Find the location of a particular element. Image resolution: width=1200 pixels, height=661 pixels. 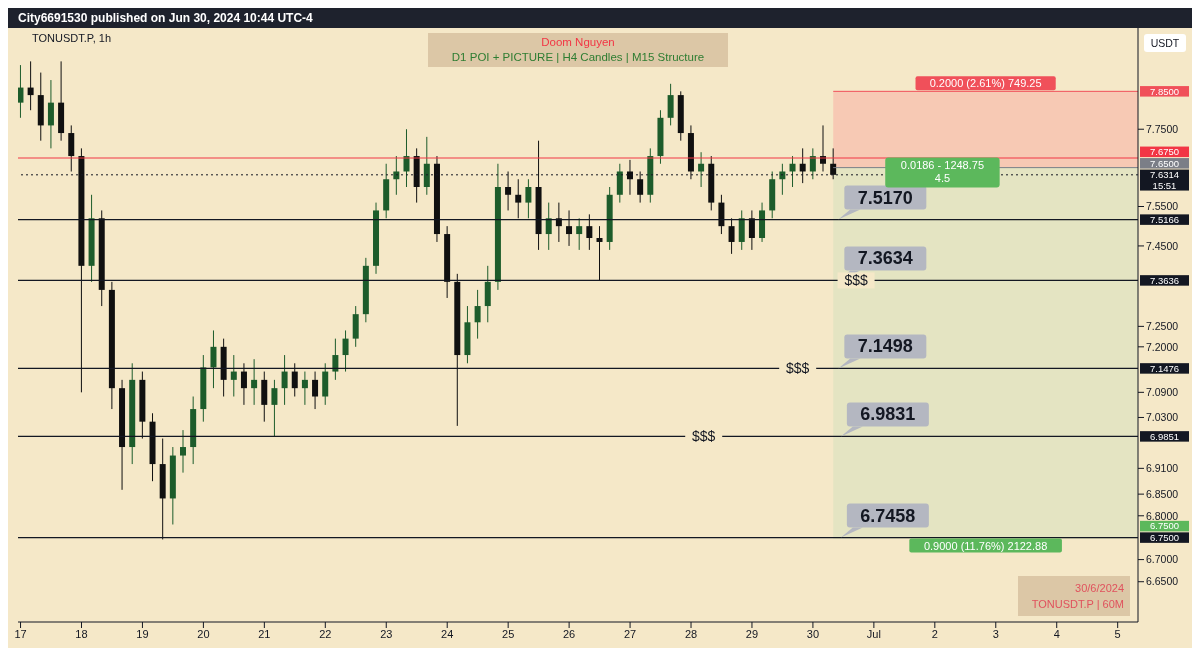

annotation: 6.7458 is located at coordinates (888, 515).